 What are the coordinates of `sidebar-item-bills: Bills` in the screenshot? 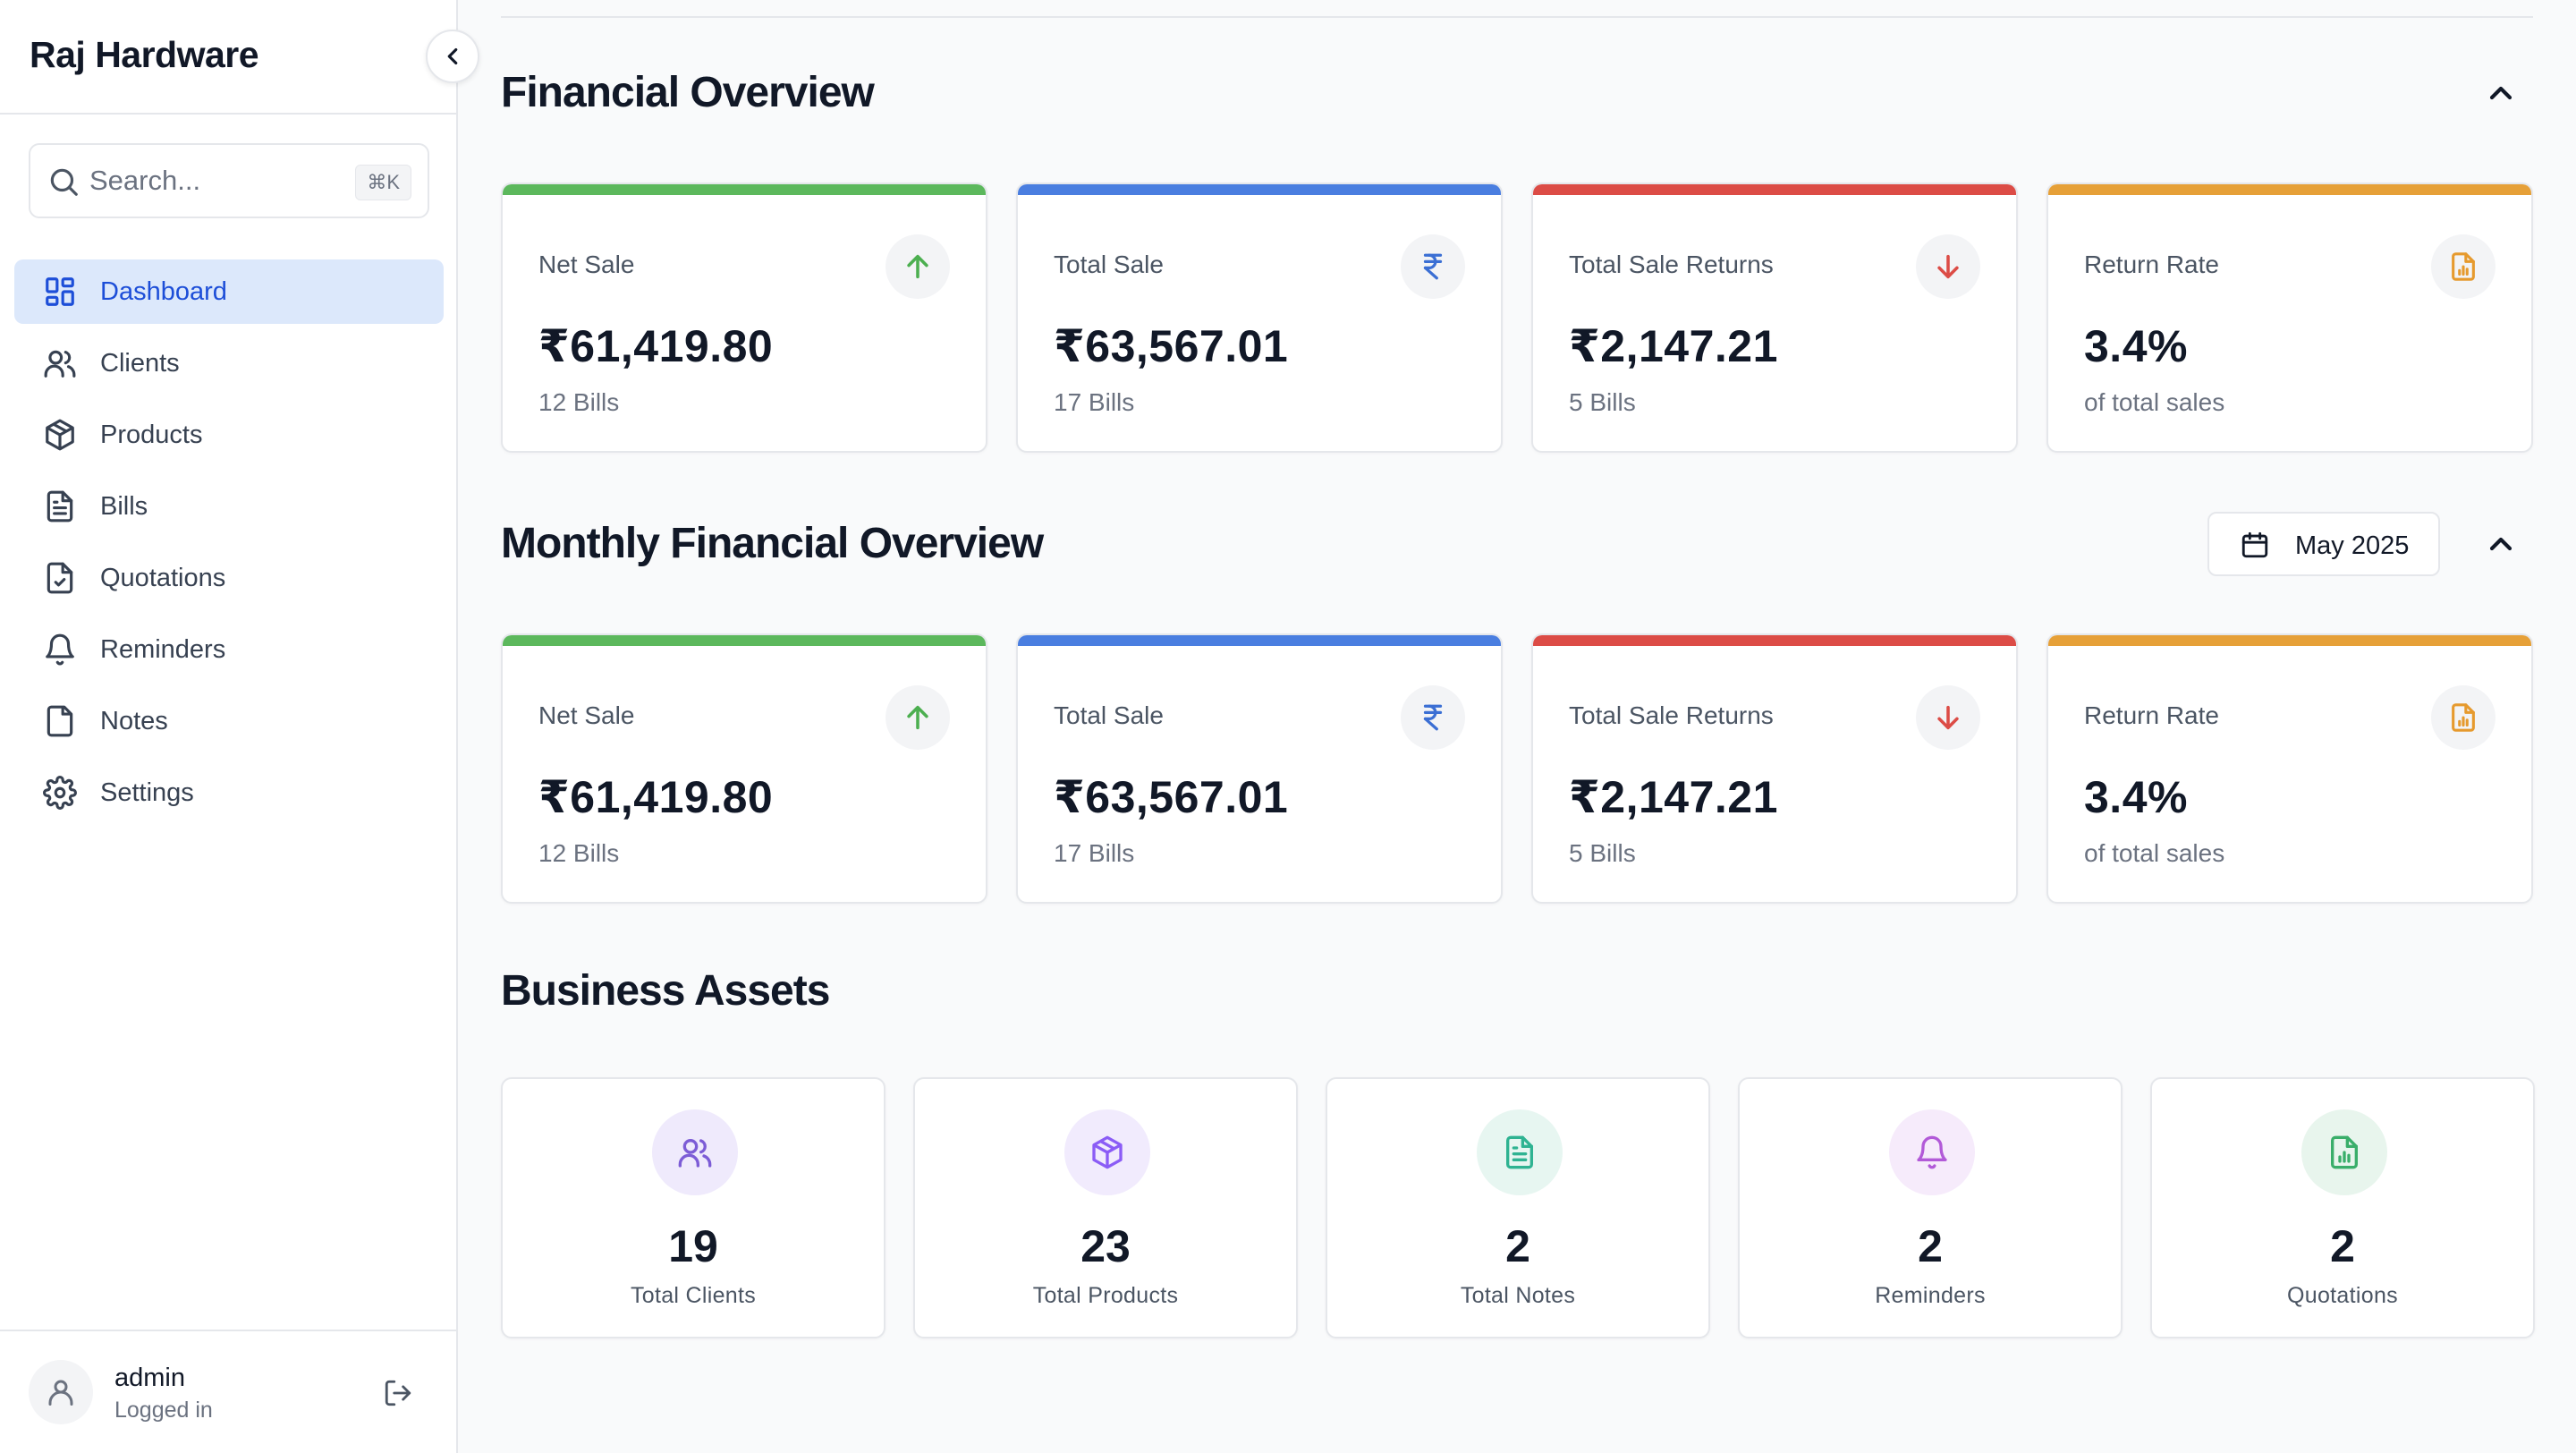 It's located at (229, 506).